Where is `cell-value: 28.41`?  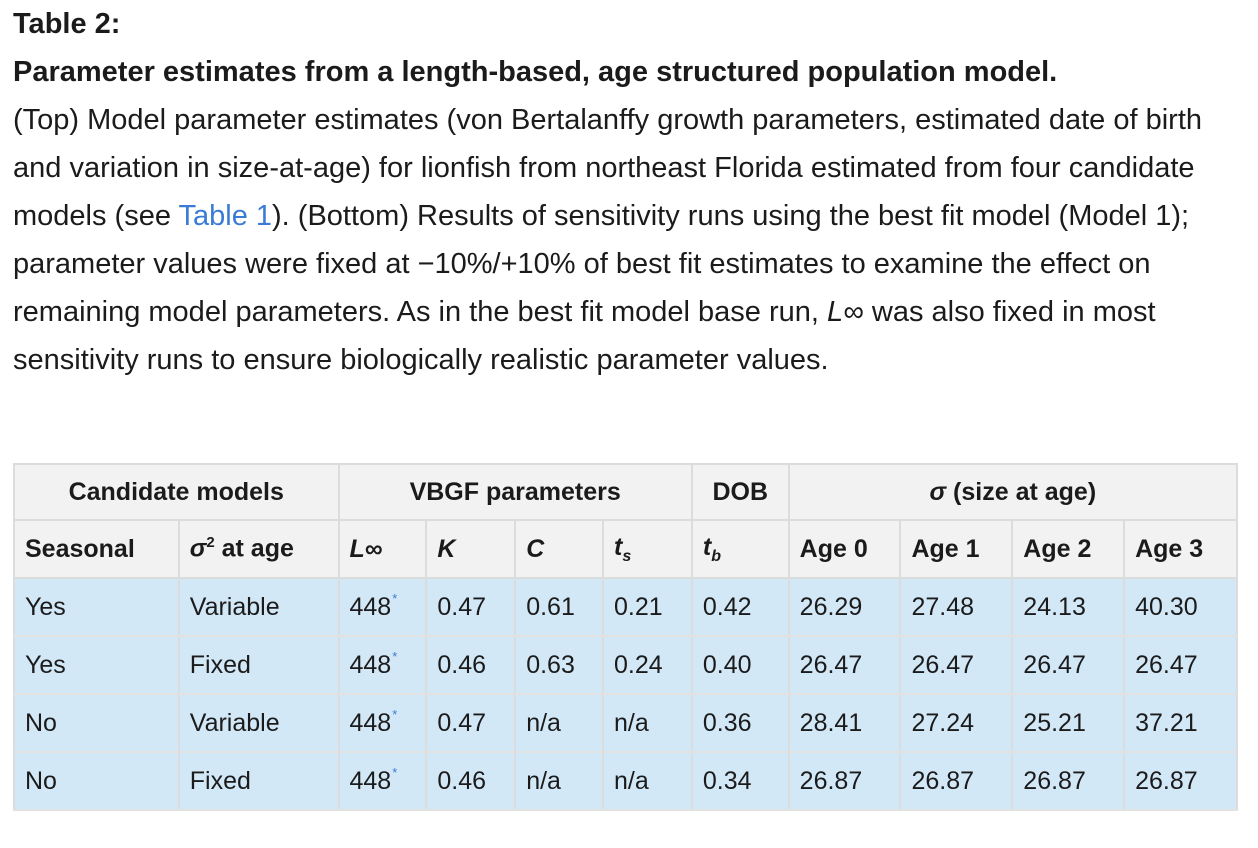
cell-value: 28.41 is located at coordinates (831, 722).